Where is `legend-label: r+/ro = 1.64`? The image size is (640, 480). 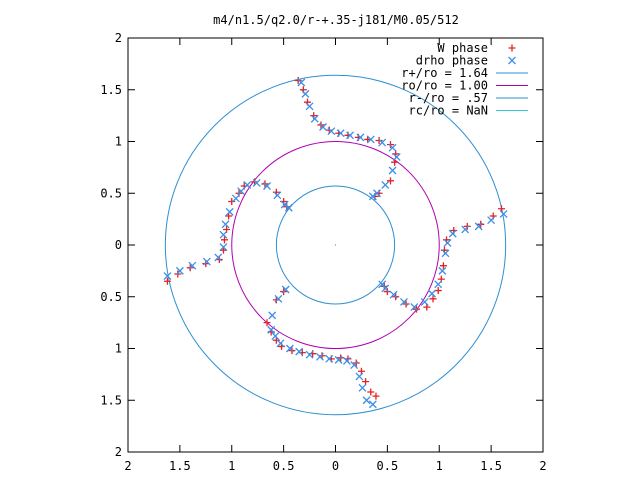
legend-label: r+/ro = 1.64 is located at coordinates (444, 73).